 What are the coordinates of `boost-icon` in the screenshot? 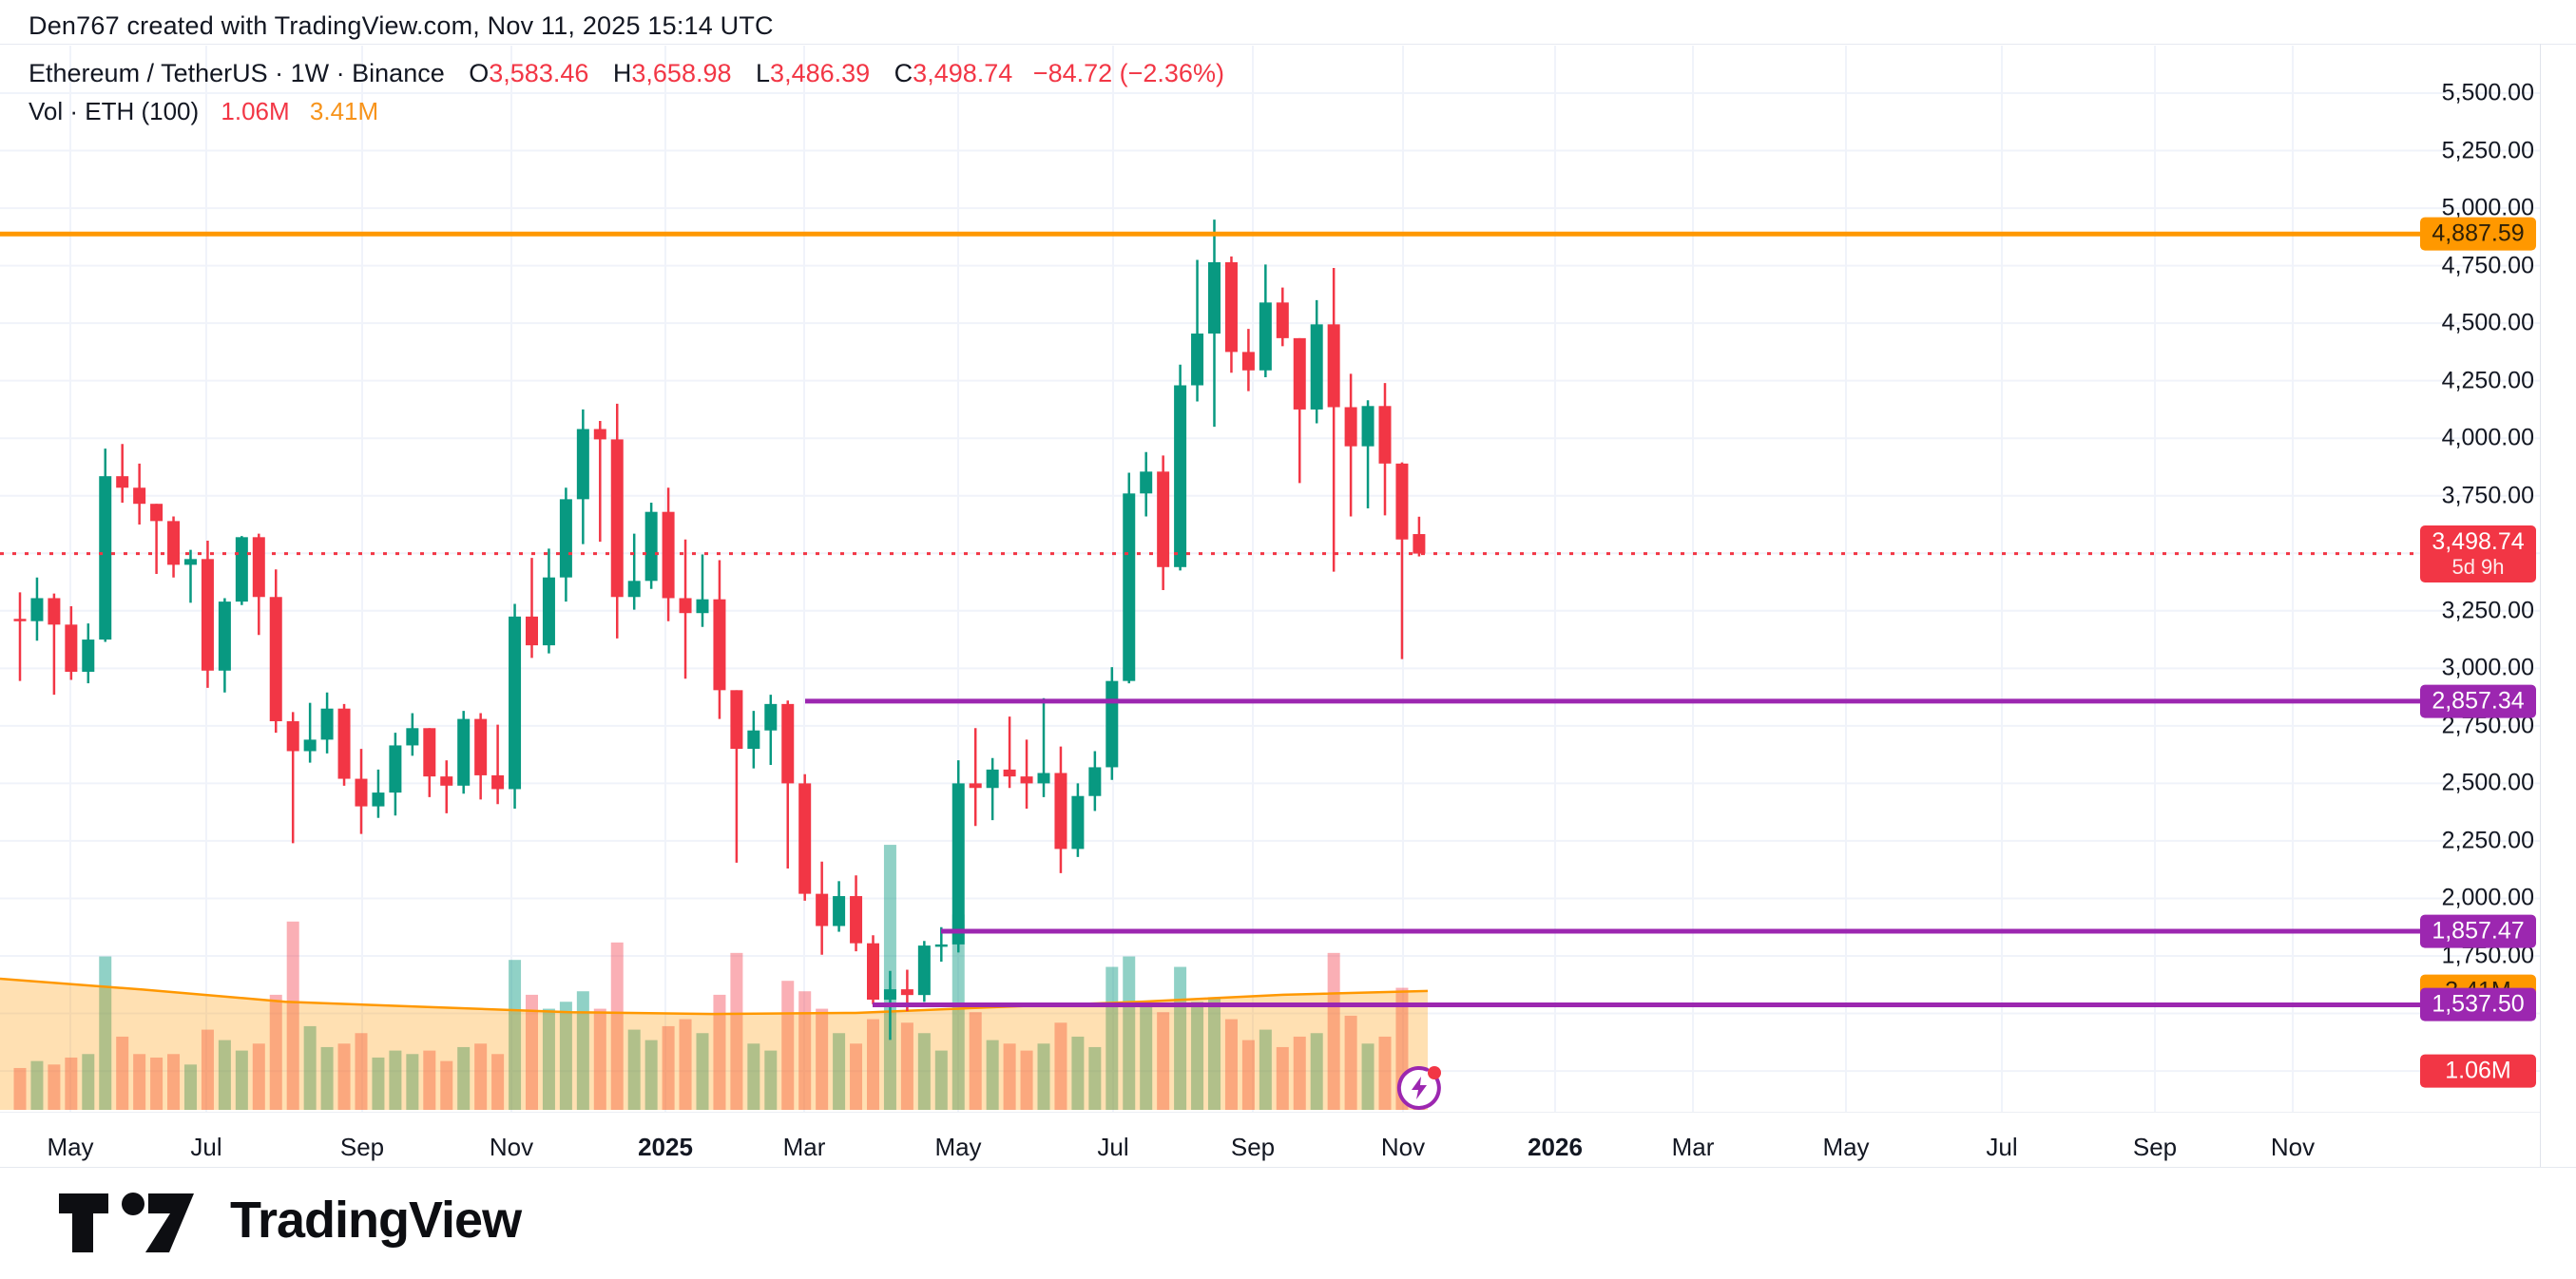 It's located at (1418, 1087).